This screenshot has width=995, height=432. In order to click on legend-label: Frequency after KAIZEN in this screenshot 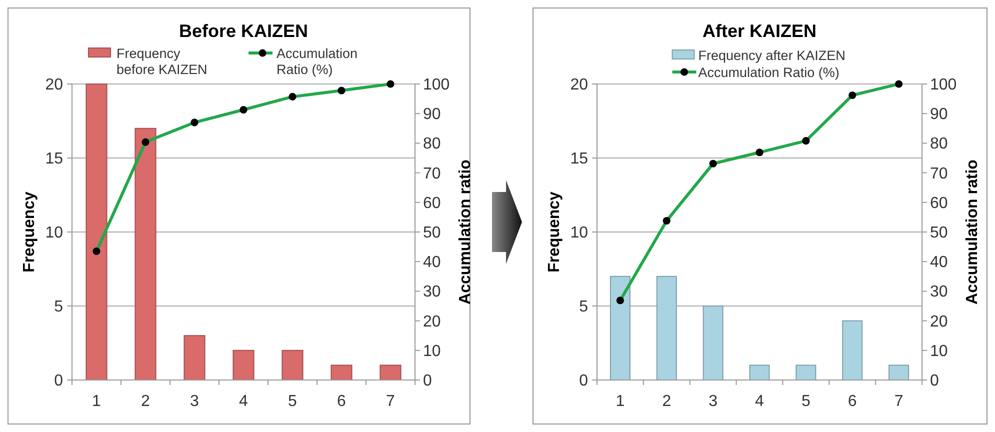, I will do `click(772, 55)`.